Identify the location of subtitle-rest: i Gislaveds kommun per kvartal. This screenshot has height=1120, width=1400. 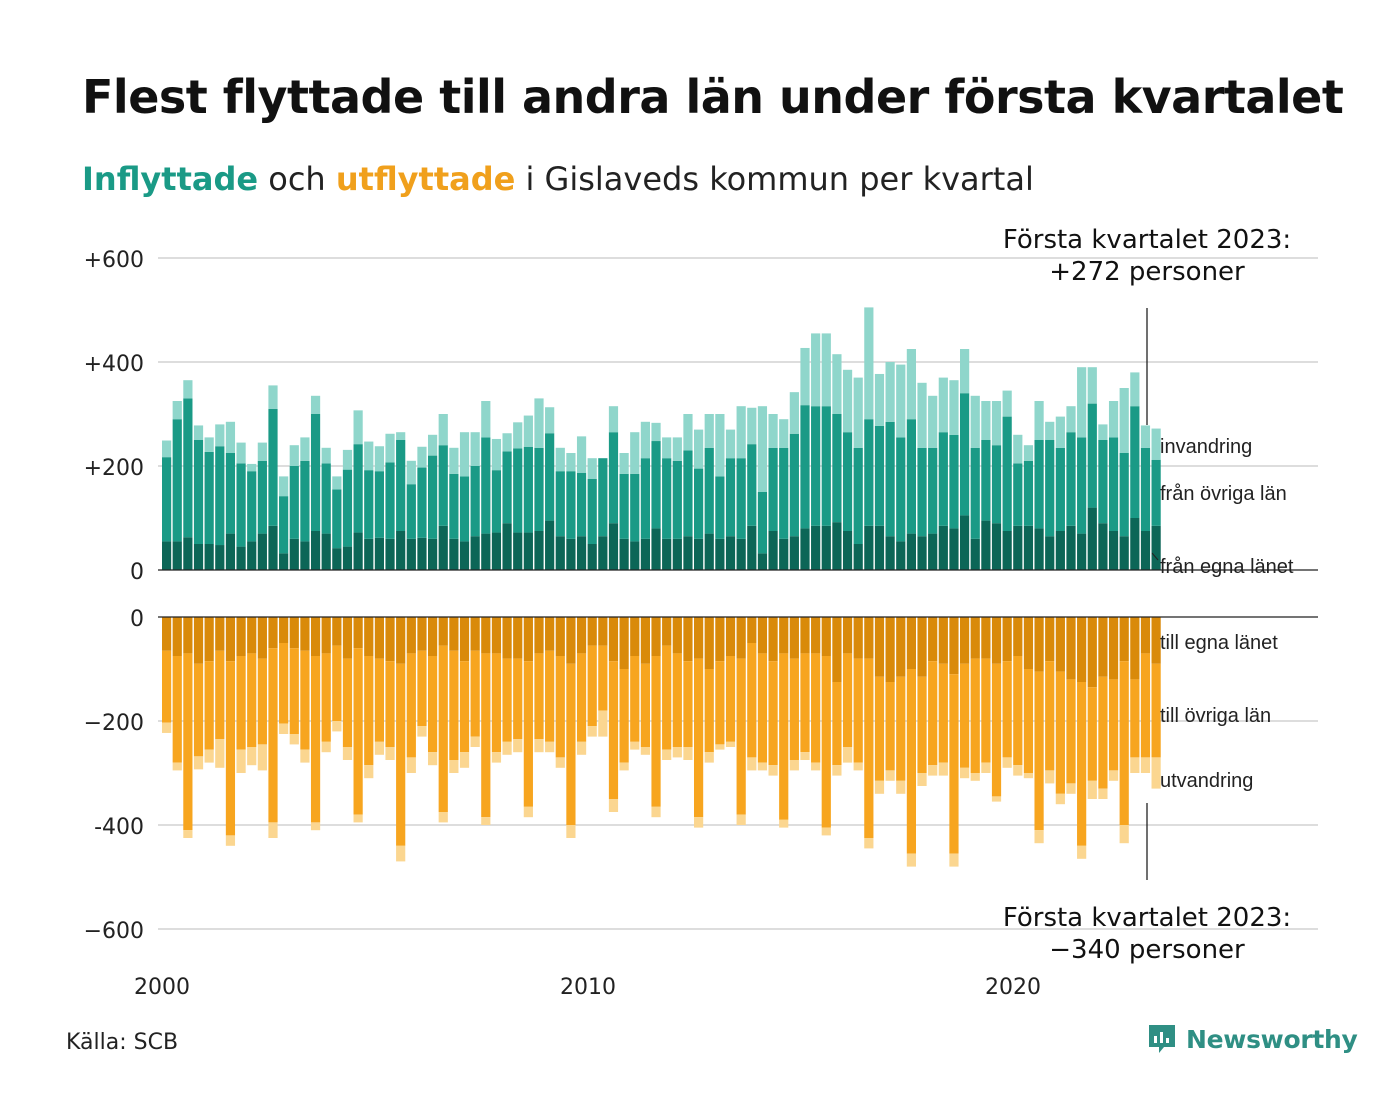
(779, 179).